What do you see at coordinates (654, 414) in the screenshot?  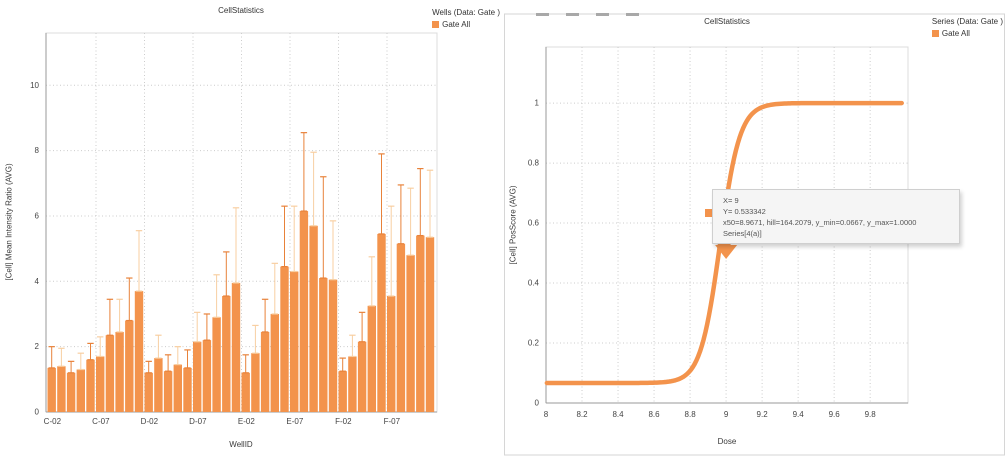 I see `x-tick-label: 8.6` at bounding box center [654, 414].